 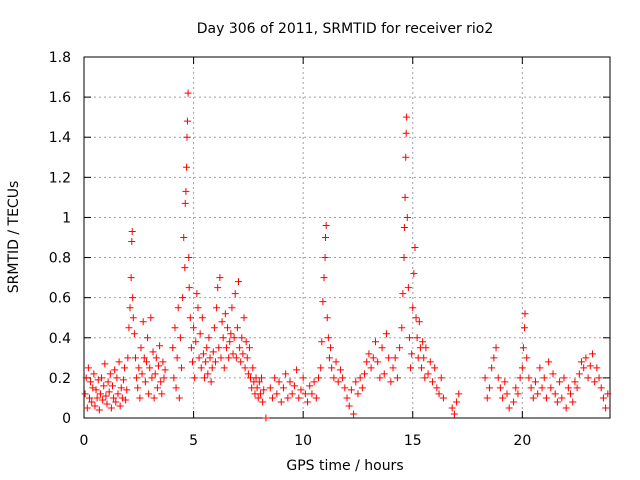 What do you see at coordinates (66, 419) in the screenshot?
I see `y-tick-label: 0` at bounding box center [66, 419].